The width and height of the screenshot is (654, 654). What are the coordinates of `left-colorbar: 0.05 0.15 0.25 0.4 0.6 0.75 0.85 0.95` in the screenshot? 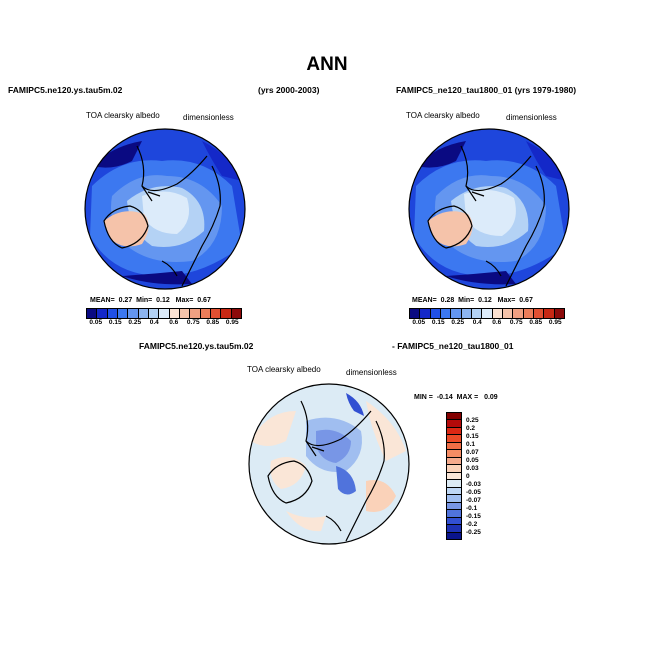 It's located at (164, 317).